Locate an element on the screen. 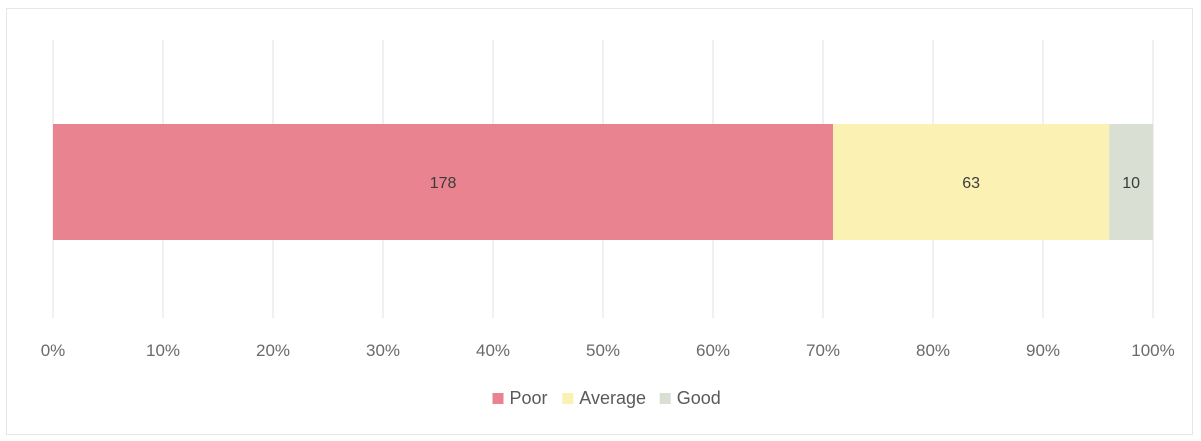  x-tick-label: 40% is located at coordinates (493, 350).